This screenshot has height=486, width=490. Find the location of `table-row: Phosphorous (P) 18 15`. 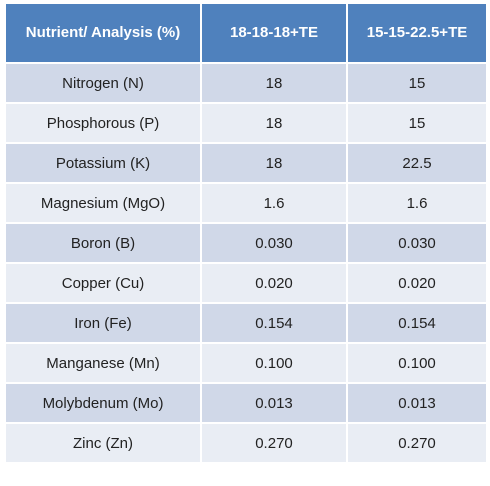

table-row: Phosphorous (P) 18 15 is located at coordinates (246, 123).